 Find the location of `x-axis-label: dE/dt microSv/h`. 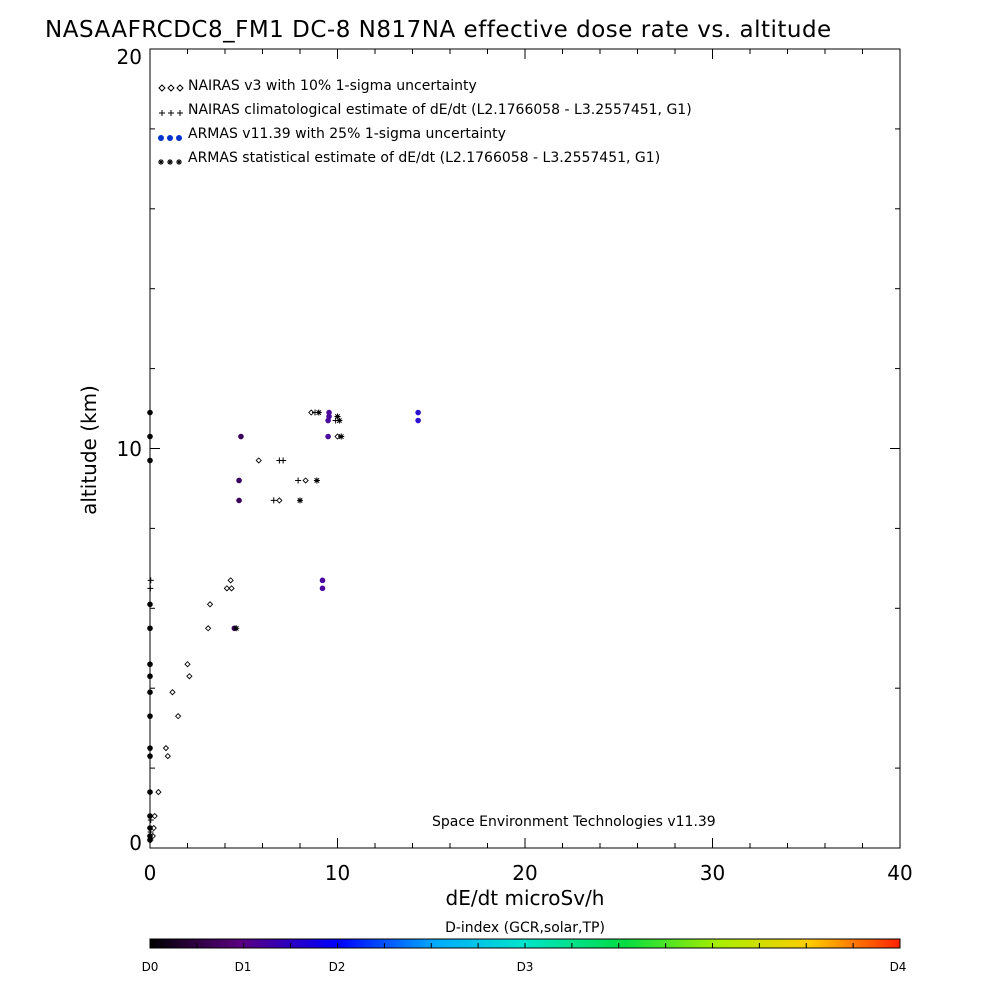

x-axis-label: dE/dt microSv/h is located at coordinates (525, 898).